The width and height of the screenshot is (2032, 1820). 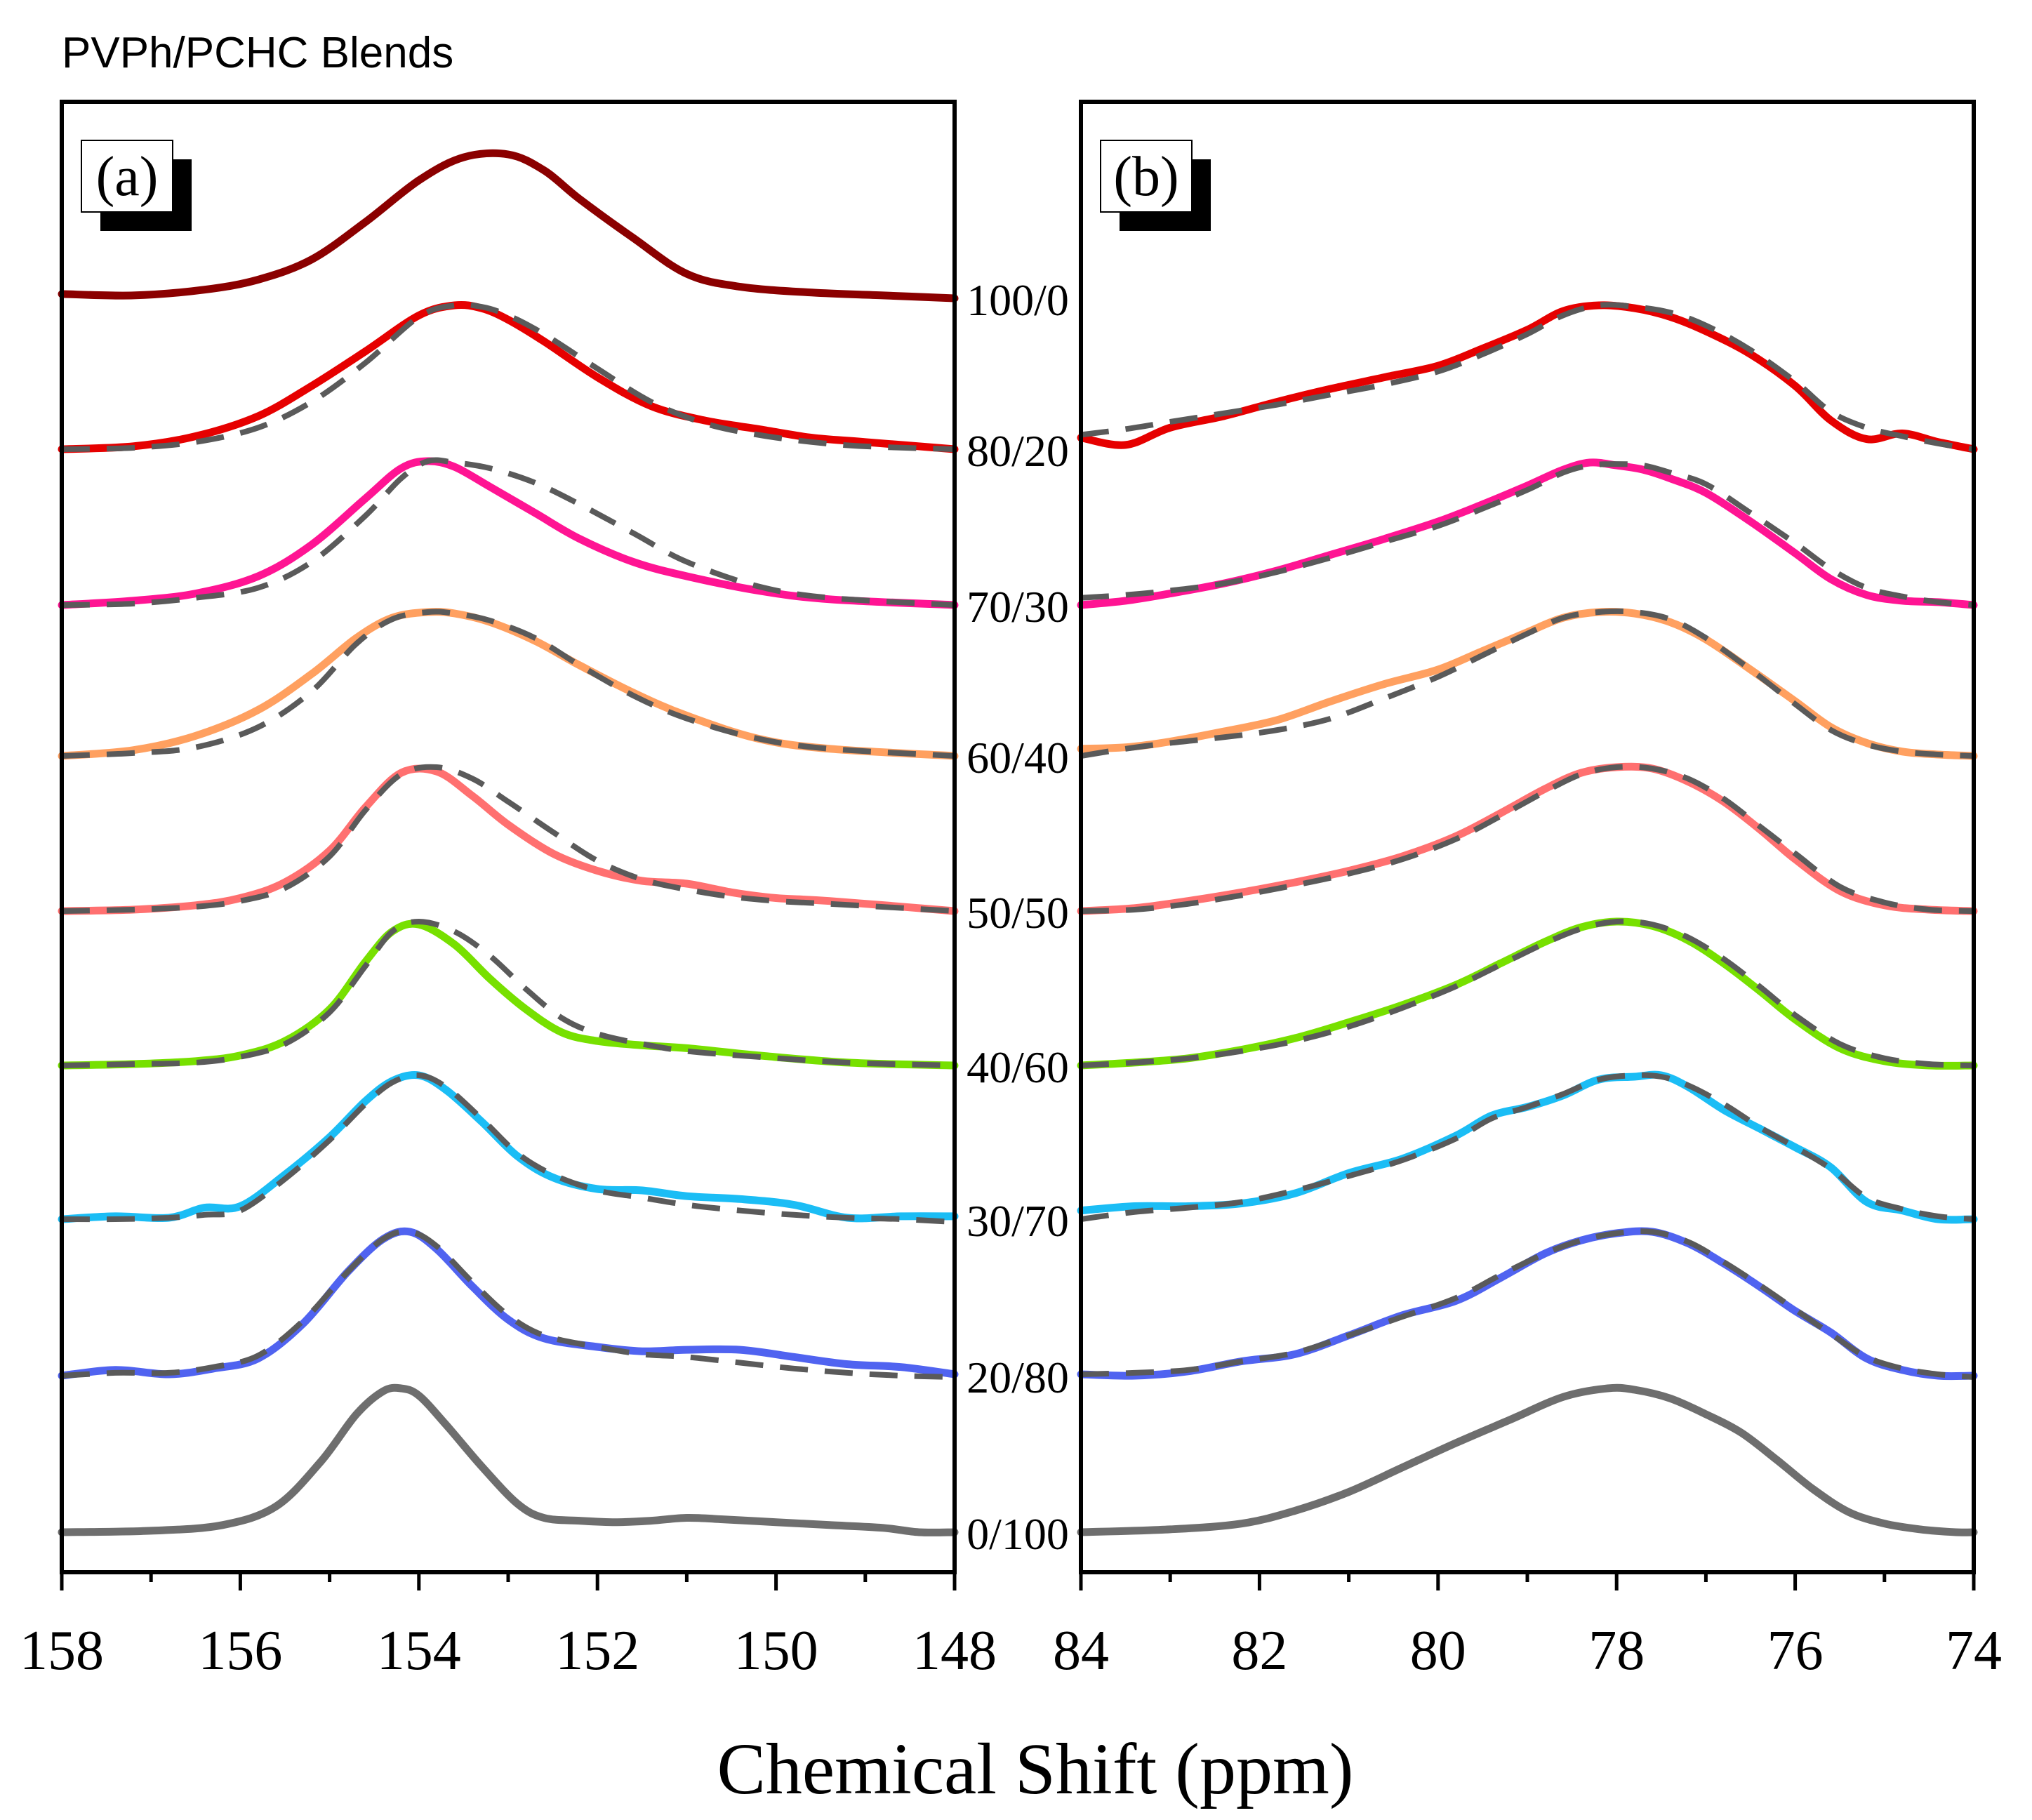 I want to click on x-tick-label-b-1: 82, so click(x=1259, y=1651).